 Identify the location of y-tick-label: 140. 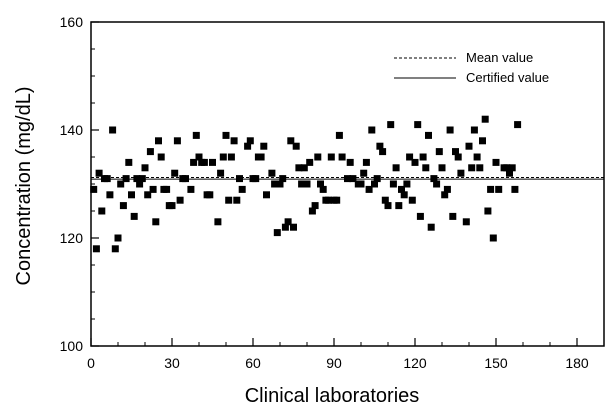
(72, 130).